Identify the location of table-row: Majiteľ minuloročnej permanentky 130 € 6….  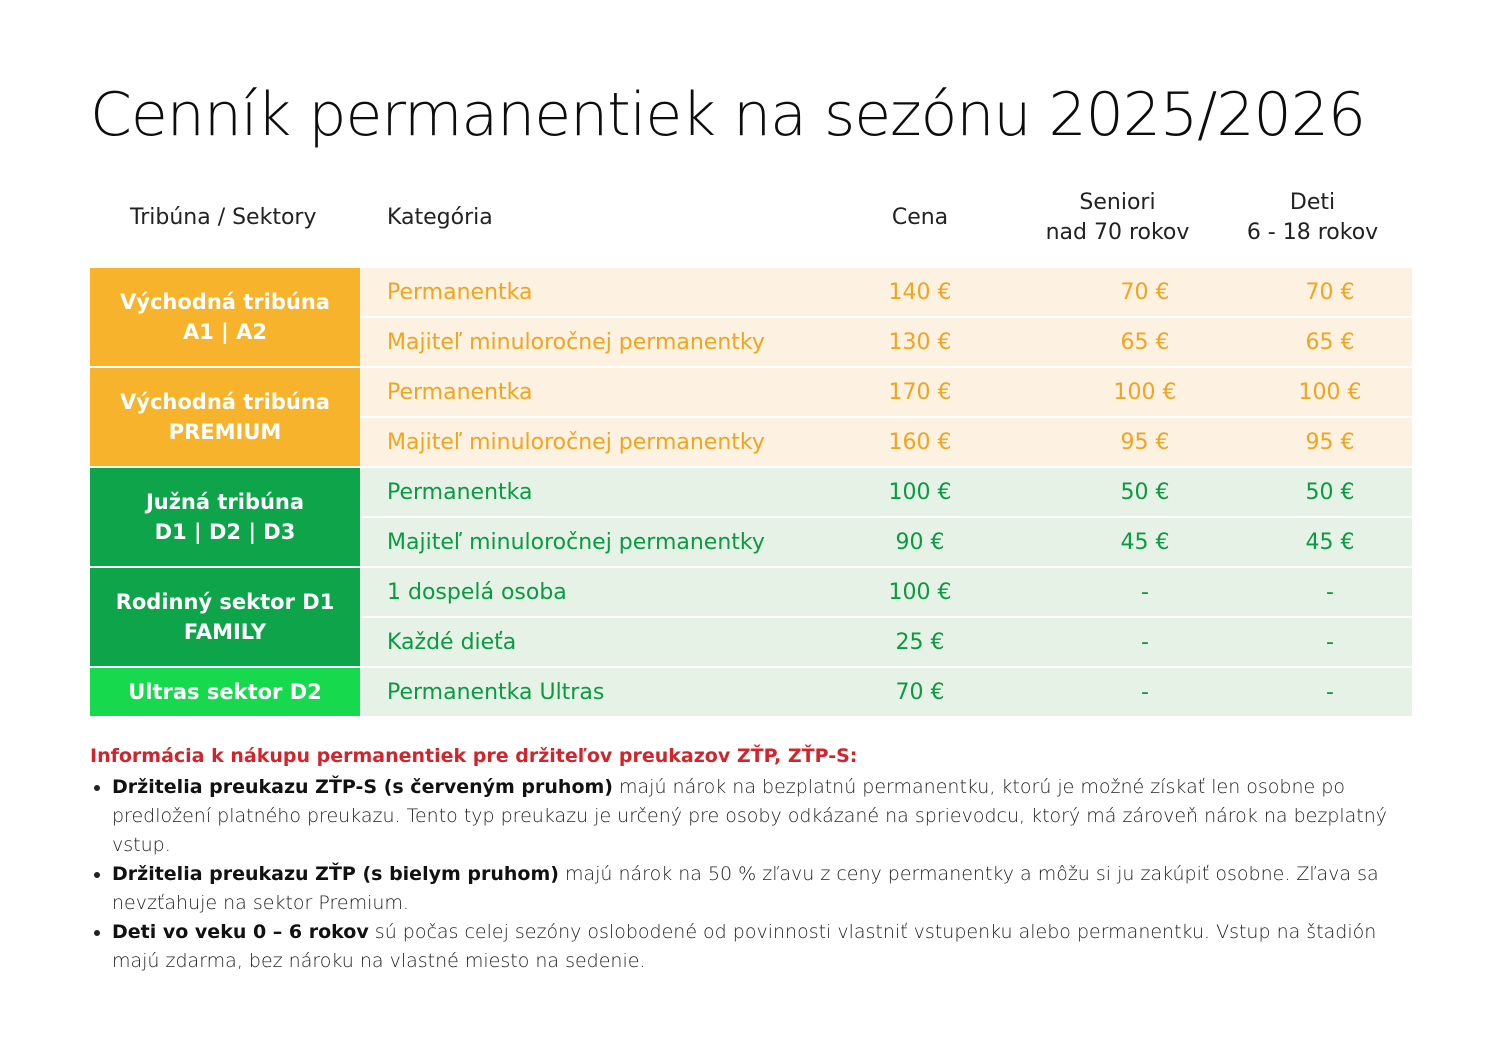
(886, 342).